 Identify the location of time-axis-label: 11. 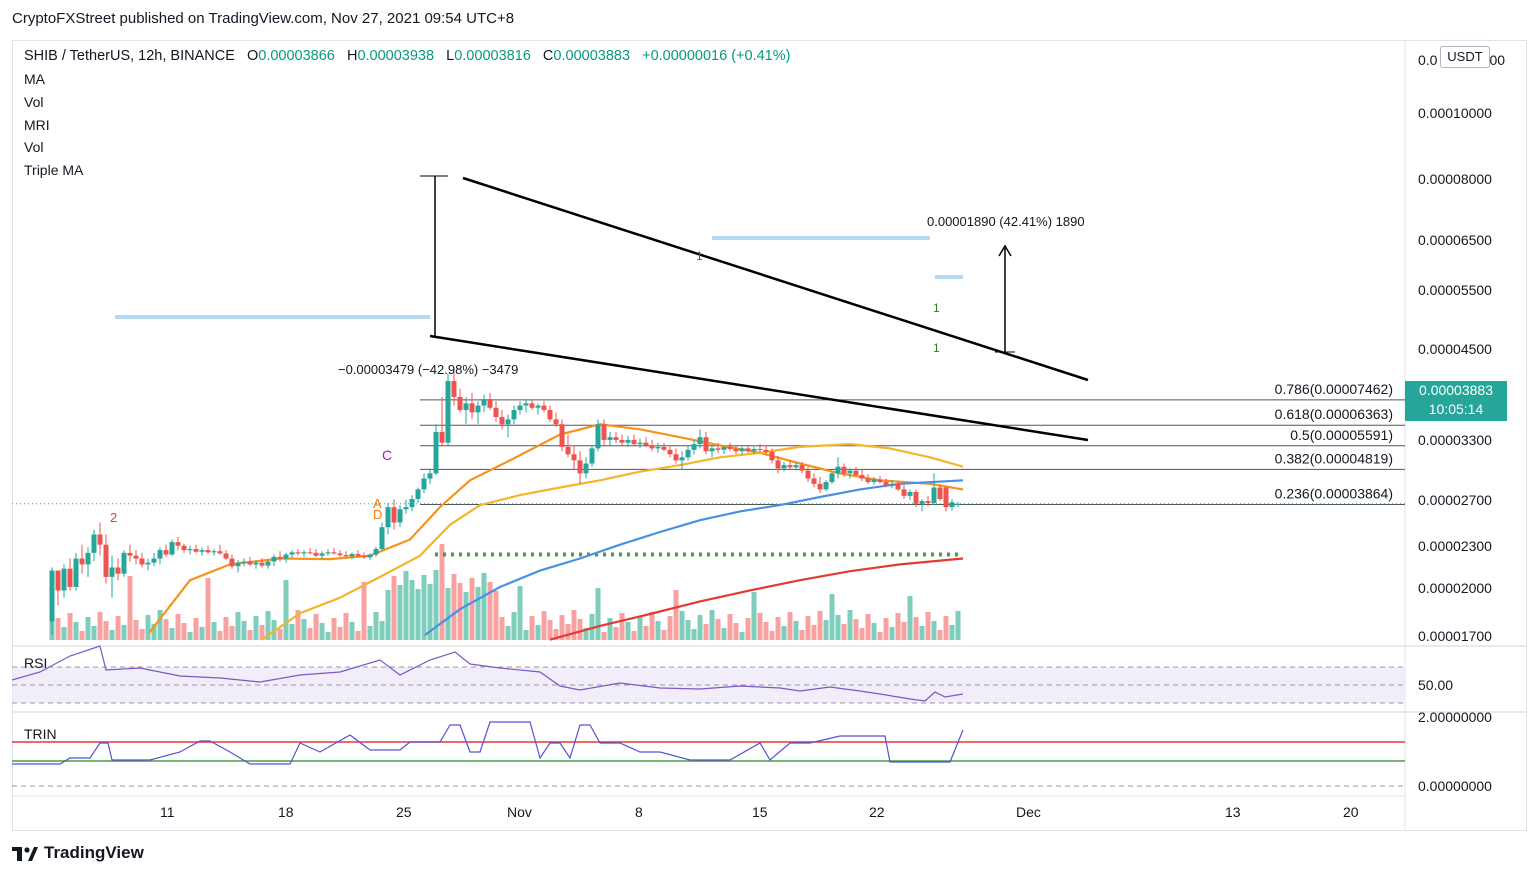
(167, 812).